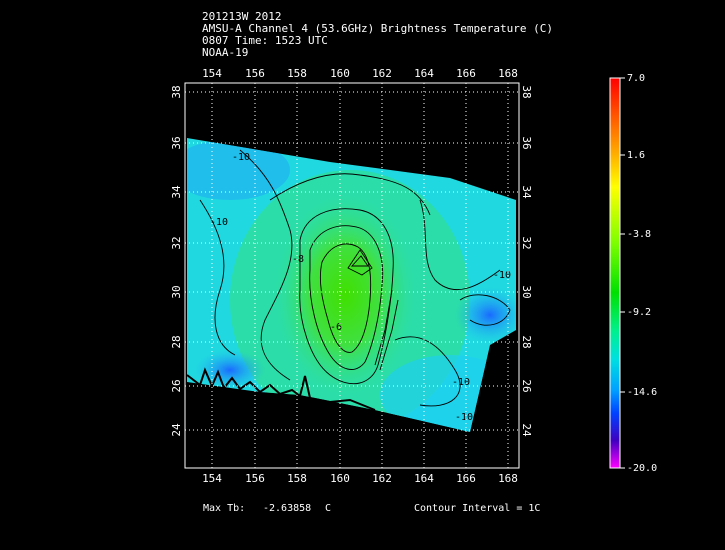 This screenshot has width=725, height=550. What do you see at coordinates (642, 392) in the screenshot?
I see `colorbar-label: -14.6` at bounding box center [642, 392].